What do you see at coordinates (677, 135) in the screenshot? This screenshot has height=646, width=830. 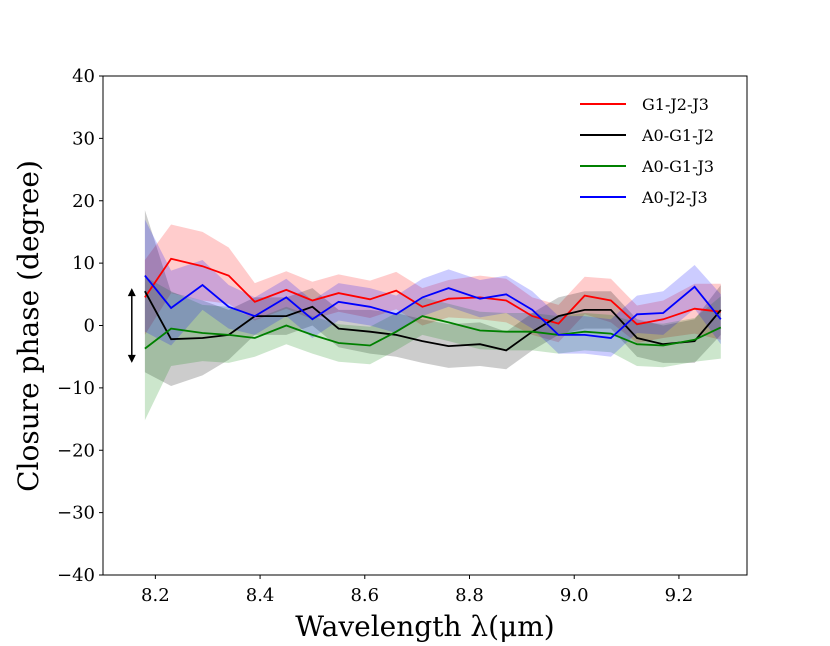 I see `legend-label-a0-g1-j2: A0-G1-J2` at bounding box center [677, 135].